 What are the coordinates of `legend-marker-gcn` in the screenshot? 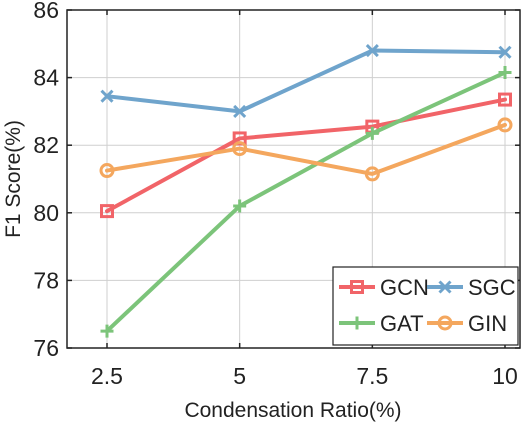 It's located at (357, 287).